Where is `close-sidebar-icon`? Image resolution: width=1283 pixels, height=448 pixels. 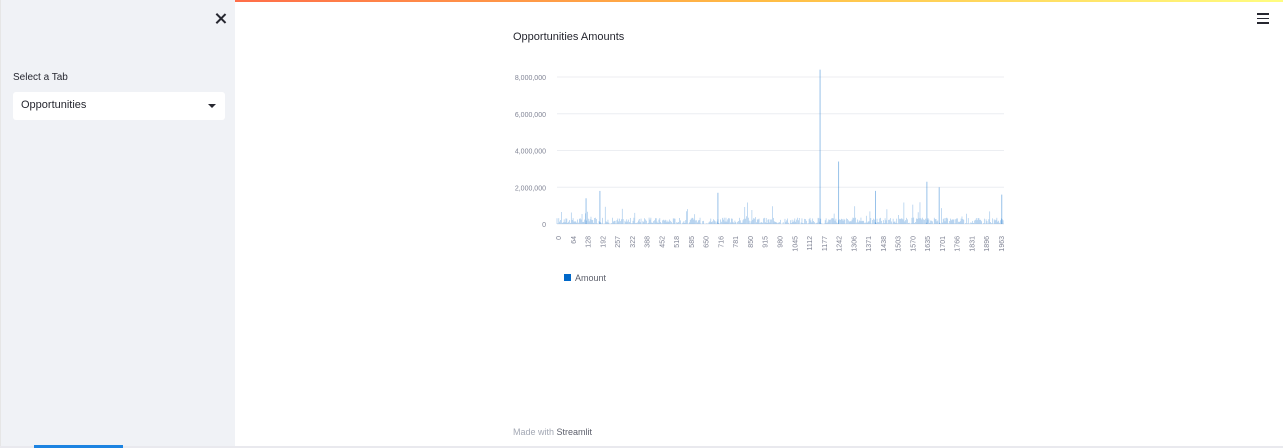 close-sidebar-icon is located at coordinates (221, 19).